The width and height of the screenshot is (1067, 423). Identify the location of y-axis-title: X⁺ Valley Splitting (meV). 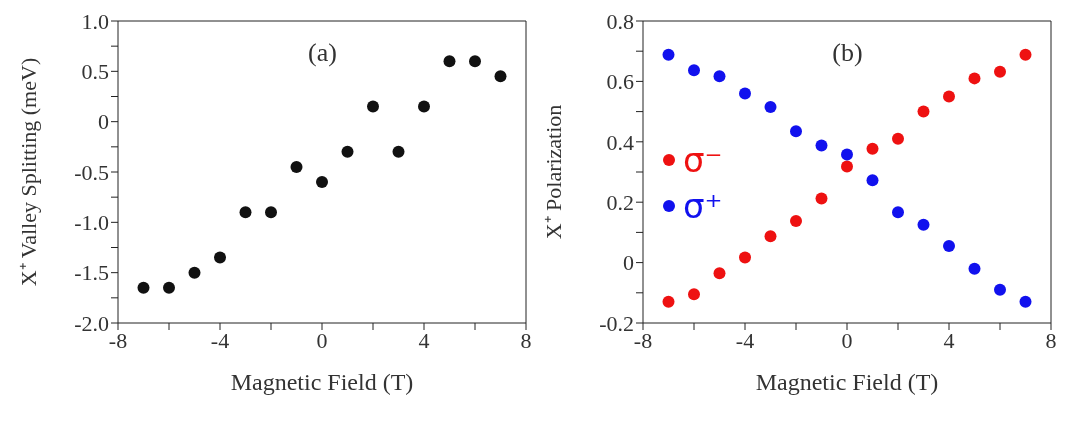
(28, 172).